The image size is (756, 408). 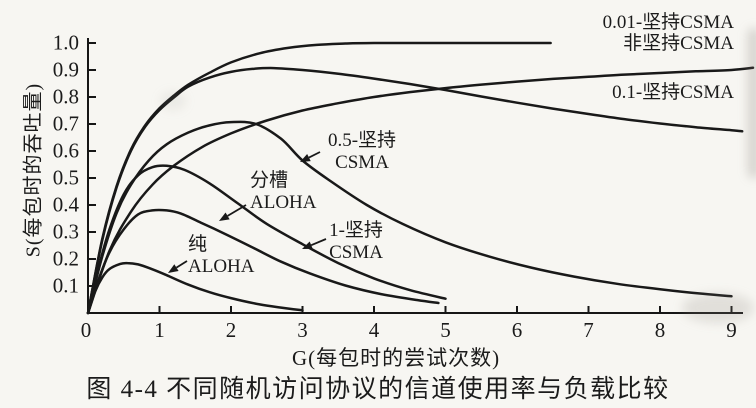 I want to click on curve-pure-aloha, so click(x=195, y=288).